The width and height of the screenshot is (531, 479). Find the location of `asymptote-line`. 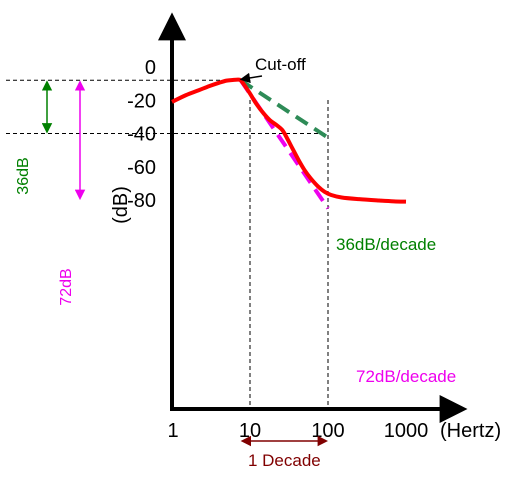

asymptote-line is located at coordinates (284, 109).